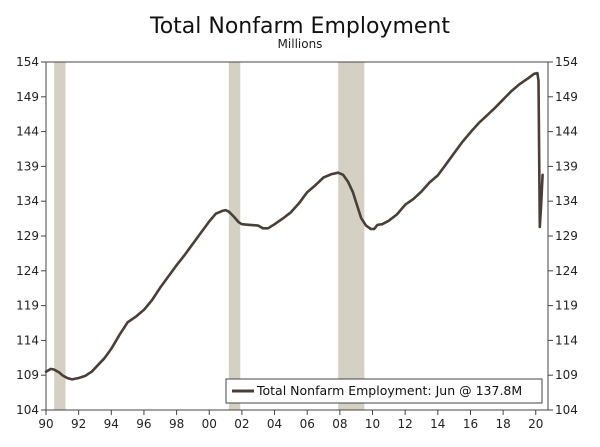 The width and height of the screenshot is (600, 447). What do you see at coordinates (27, 340) in the screenshot?
I see `y-tick-label-left: 114` at bounding box center [27, 340].